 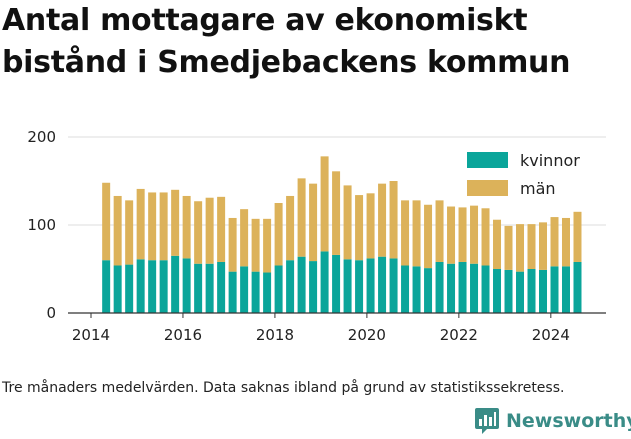 What do you see at coordinates (520, 248) in the screenshot?
I see `bar-män-36` at bounding box center [520, 248].